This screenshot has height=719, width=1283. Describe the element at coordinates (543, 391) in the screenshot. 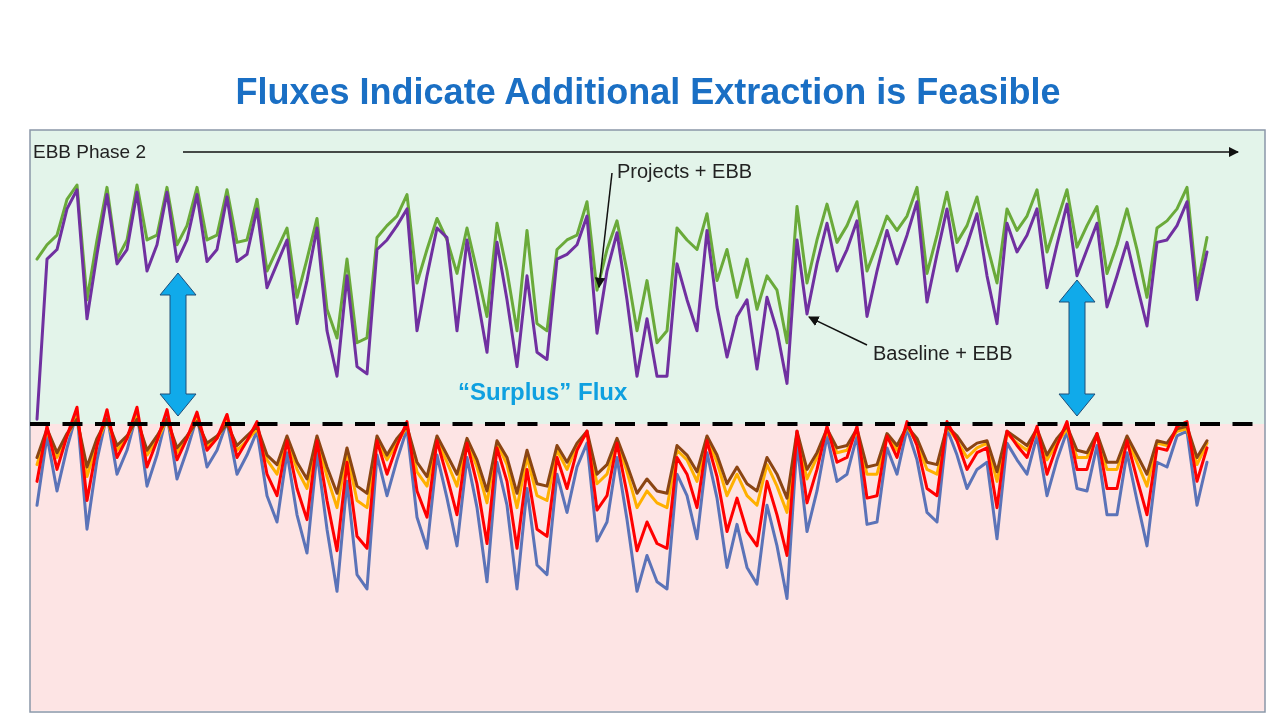

I see `annotation: “Surplus” Flux` at that location.